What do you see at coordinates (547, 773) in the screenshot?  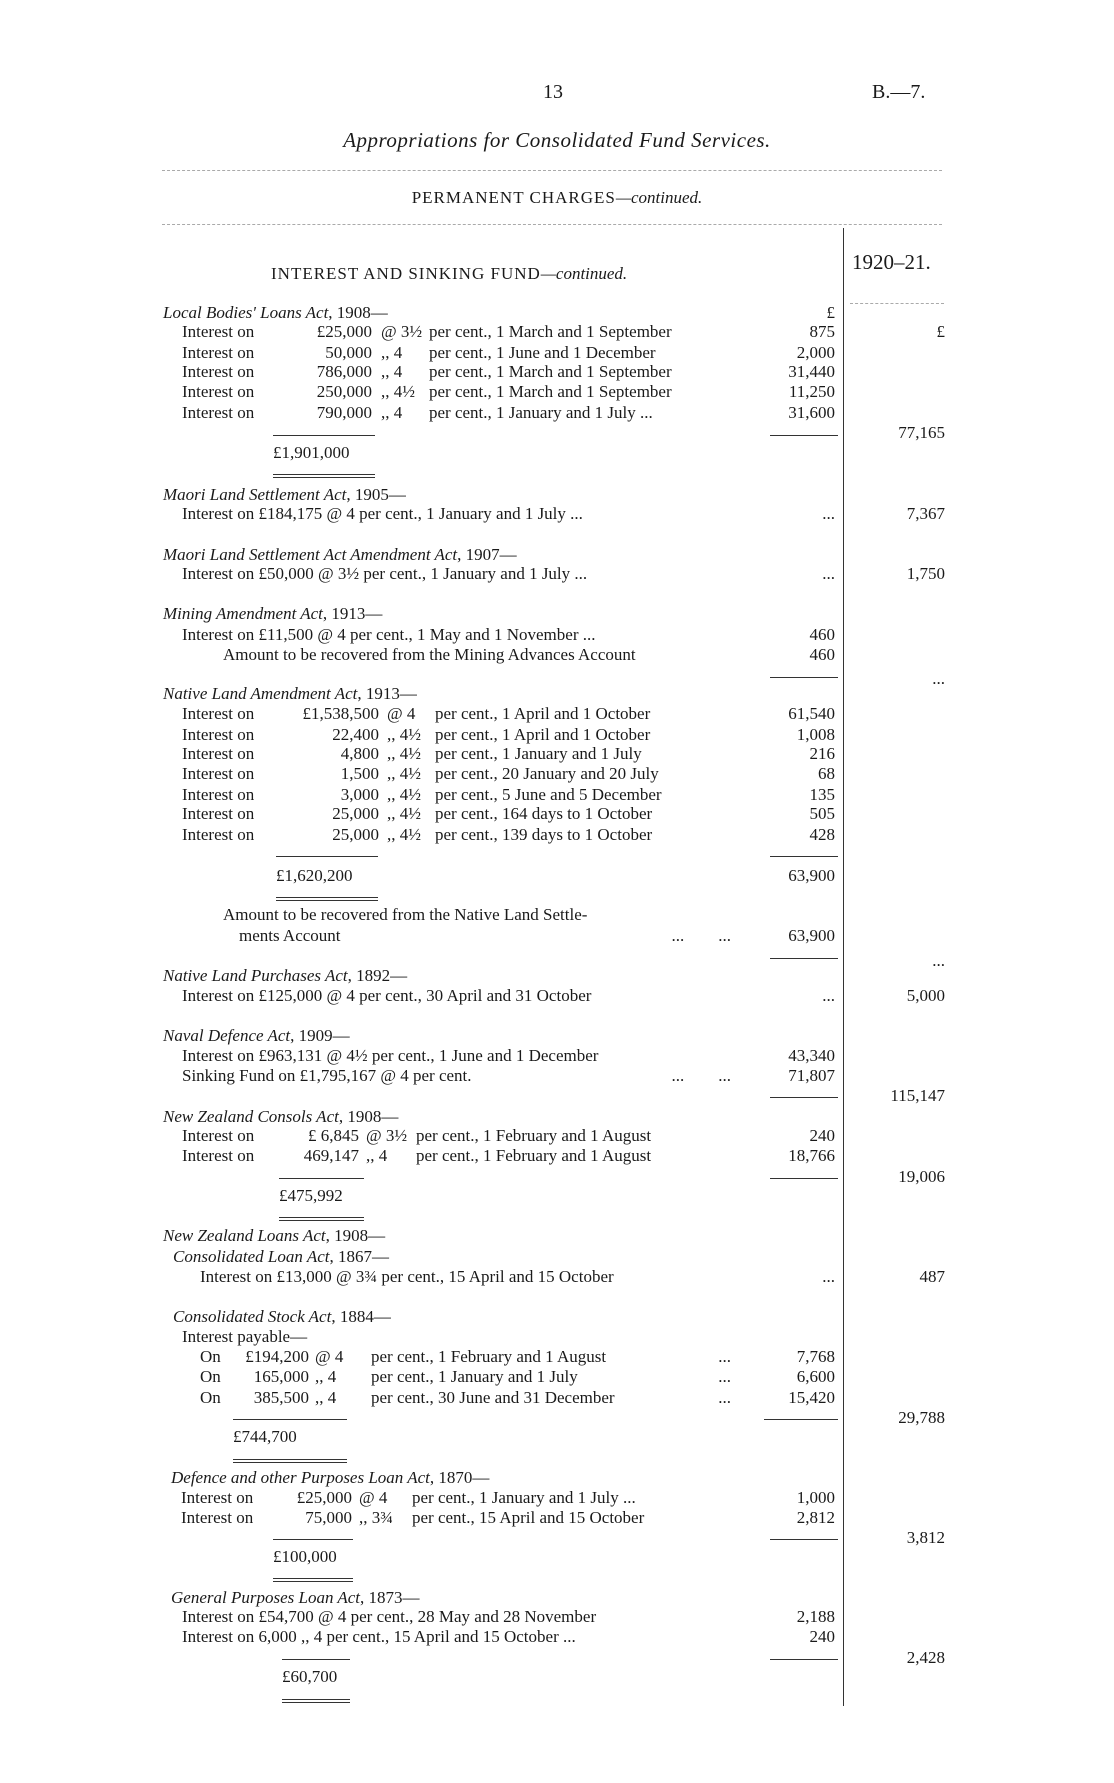 I see `item-terms: per cent., 20 January and 20 July` at bounding box center [547, 773].